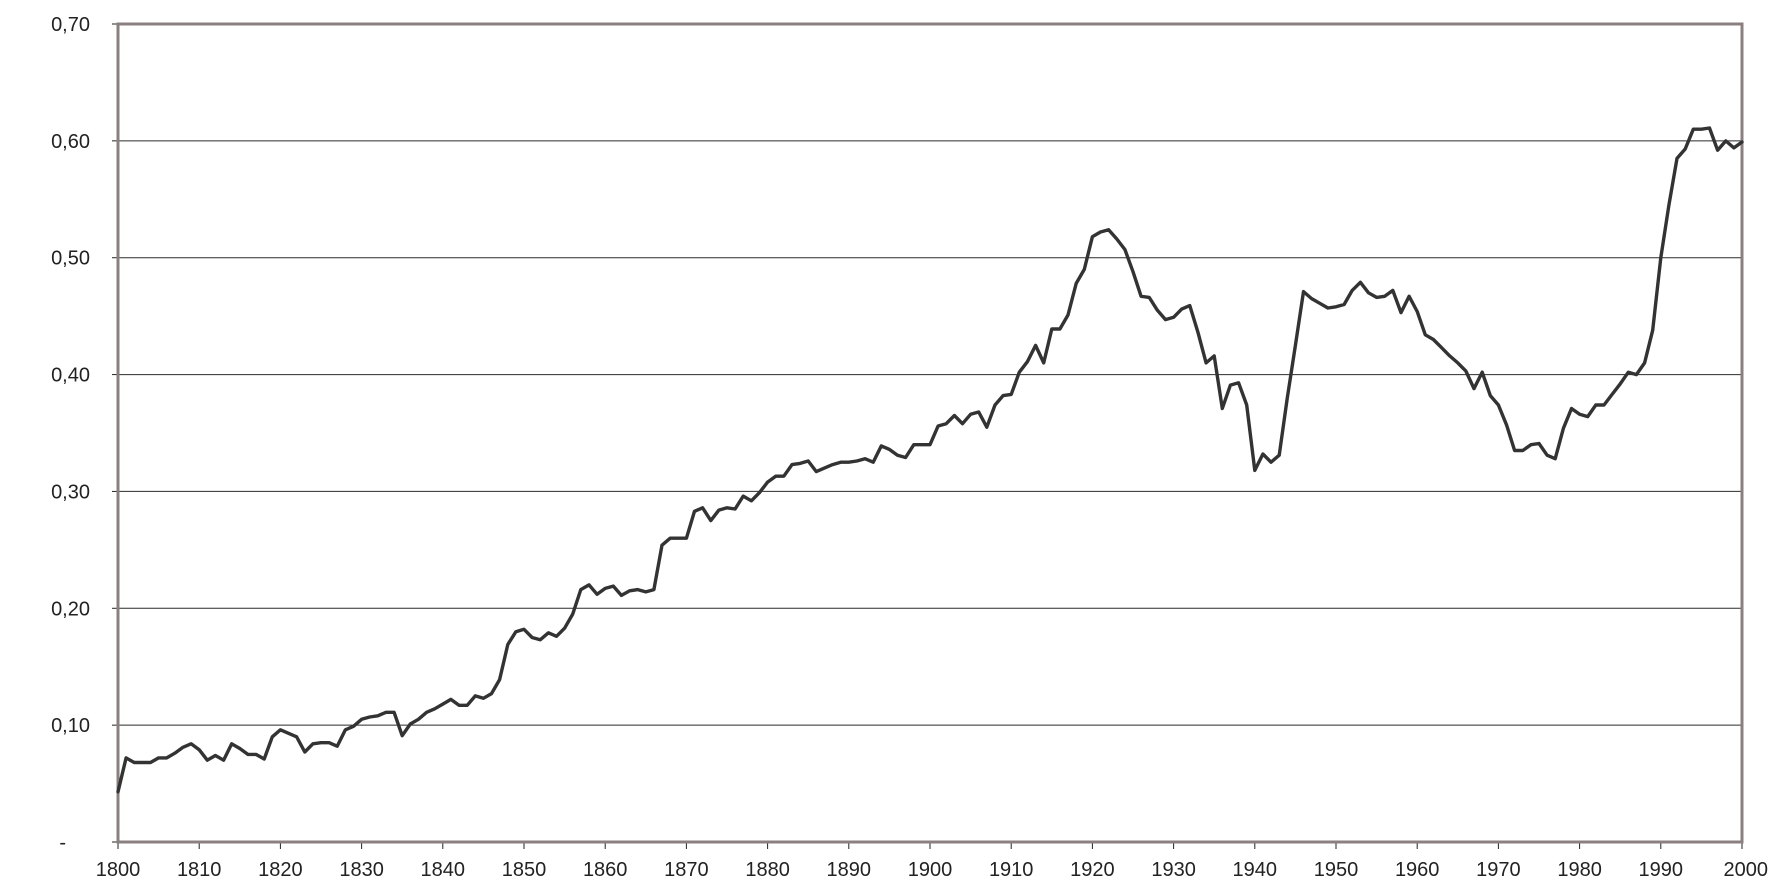 The width and height of the screenshot is (1770, 880). What do you see at coordinates (1579, 869) in the screenshot?
I see `x-tick-label: 1980` at bounding box center [1579, 869].